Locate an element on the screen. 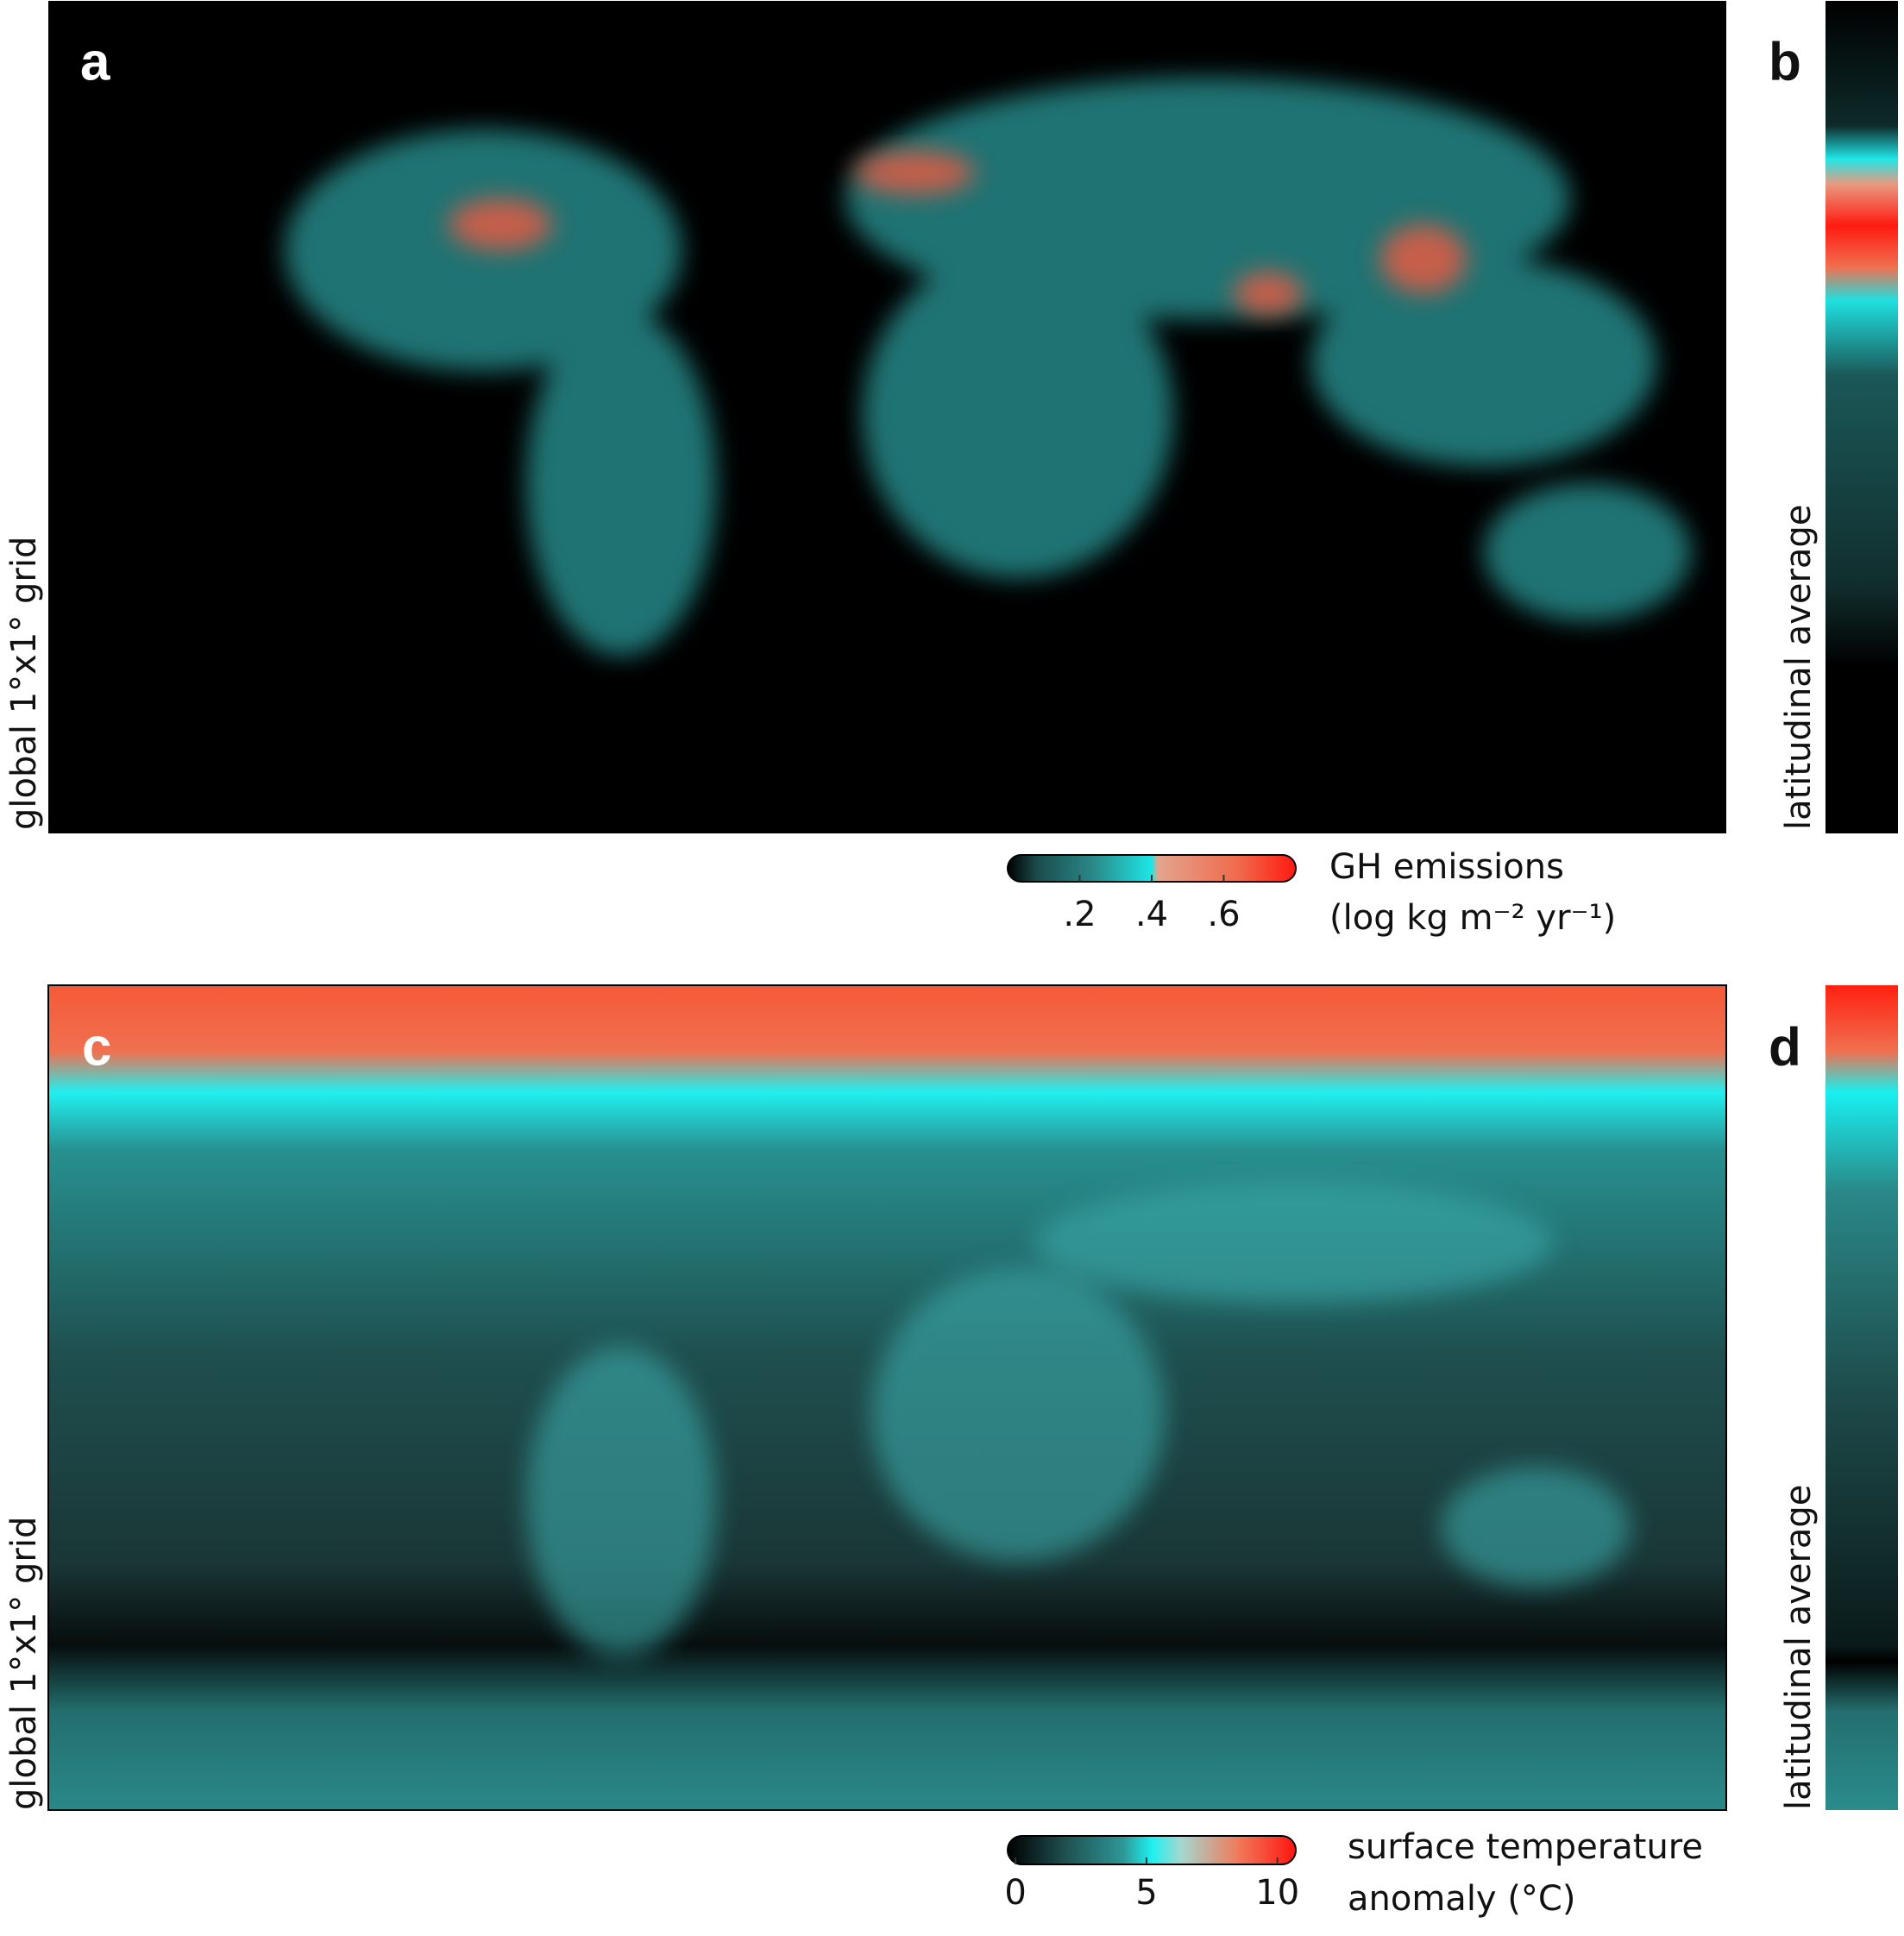  colorbar is located at coordinates (1152, 1850).